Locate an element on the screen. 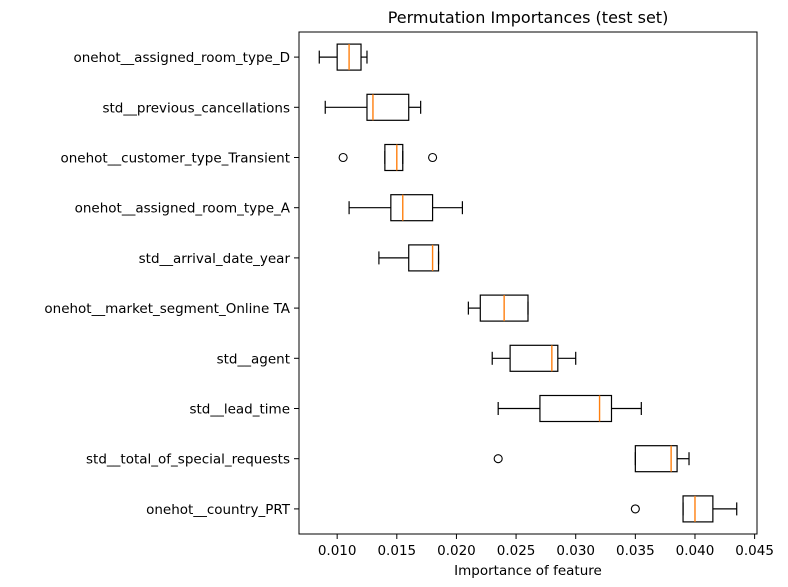 The height and width of the screenshot is (587, 788). chart-title: Permutation Importances (test set) is located at coordinates (528, 17).